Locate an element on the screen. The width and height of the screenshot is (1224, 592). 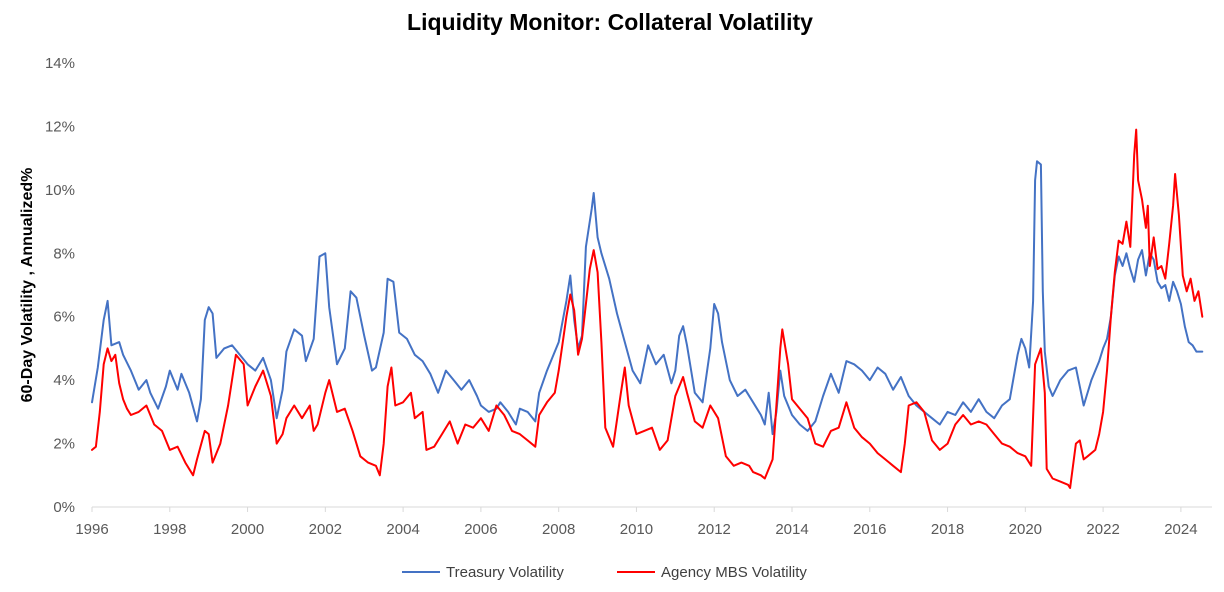
x-tick-label: 2008 is located at coordinates (558, 529).